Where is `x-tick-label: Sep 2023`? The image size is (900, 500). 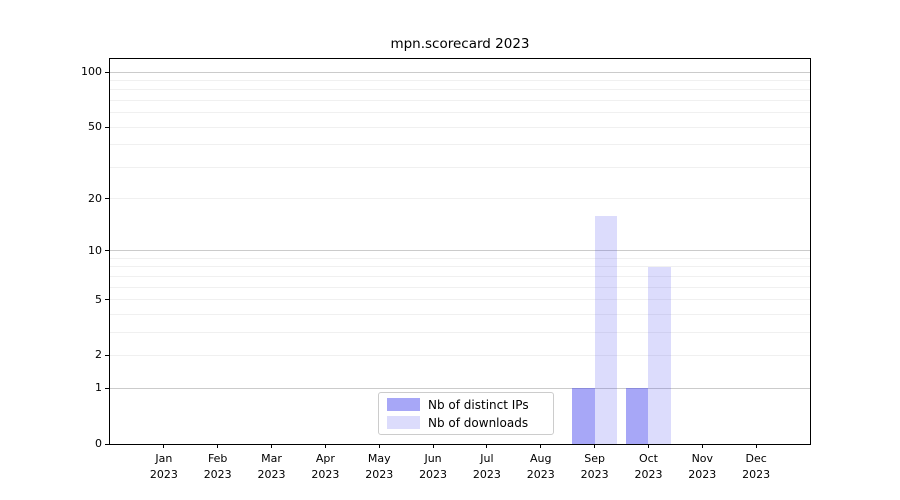 x-tick-label: Sep 2023 is located at coordinates (595, 466).